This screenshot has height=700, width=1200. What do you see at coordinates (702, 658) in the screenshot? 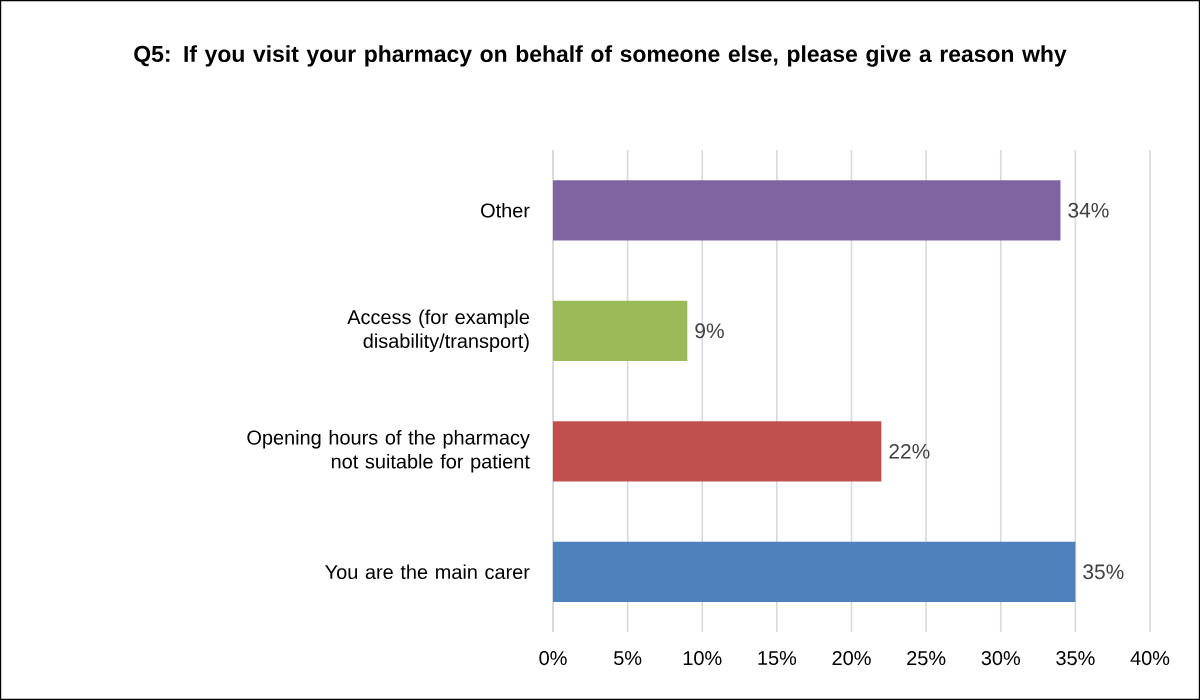
I see `x-tick-label: 10%` at bounding box center [702, 658].